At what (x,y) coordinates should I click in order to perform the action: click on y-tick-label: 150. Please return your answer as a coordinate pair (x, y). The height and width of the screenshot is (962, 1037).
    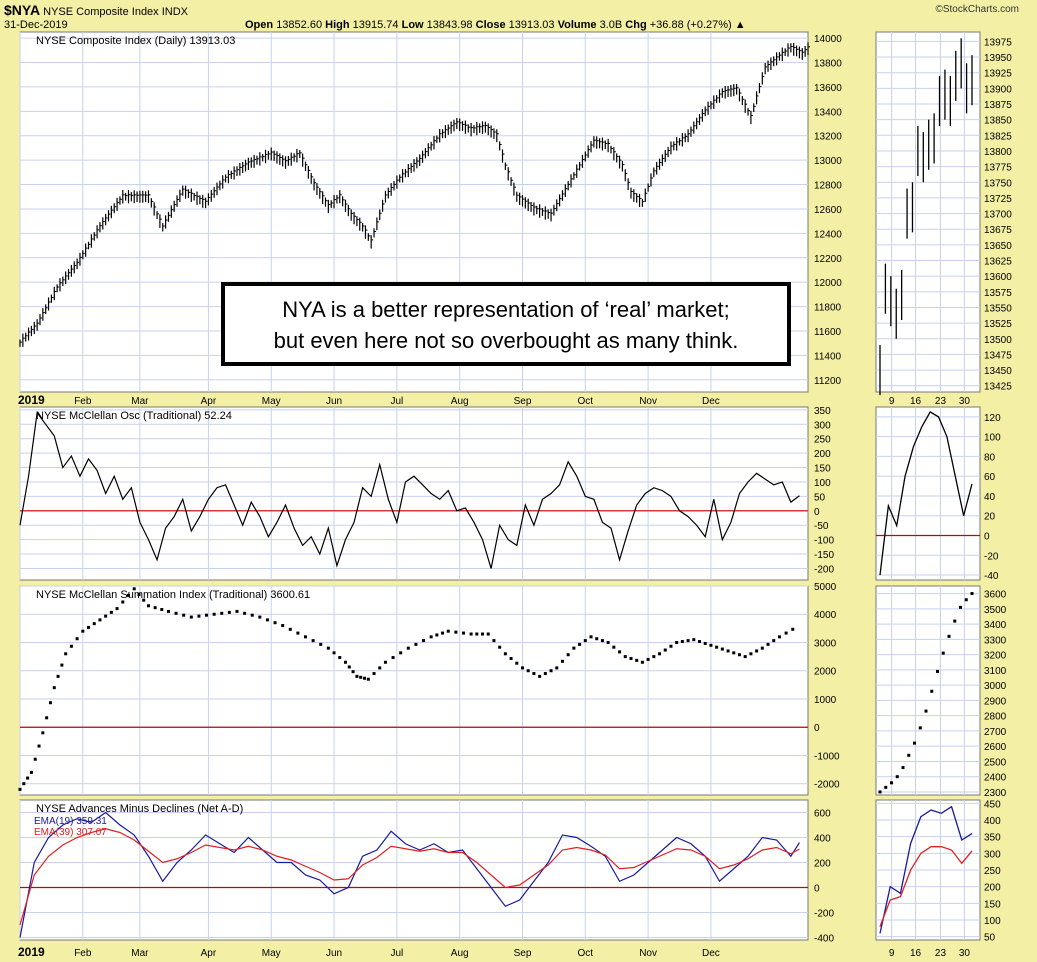
    Looking at the image, I should click on (822, 469).